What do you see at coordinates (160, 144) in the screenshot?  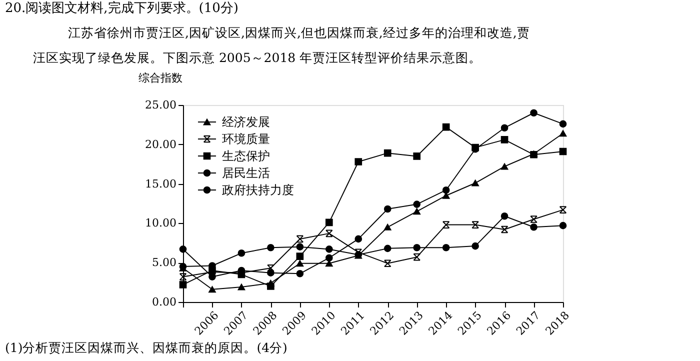 I see `y-tick-label: 20.00` at bounding box center [160, 144].